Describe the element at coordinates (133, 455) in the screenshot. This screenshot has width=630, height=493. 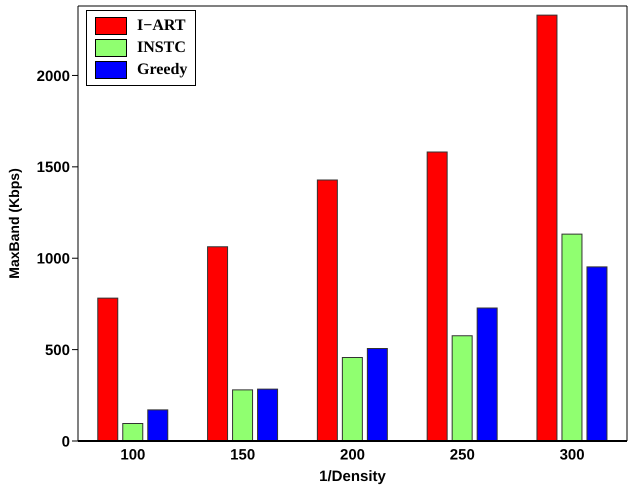
I see `x-tick-label: 100` at that location.